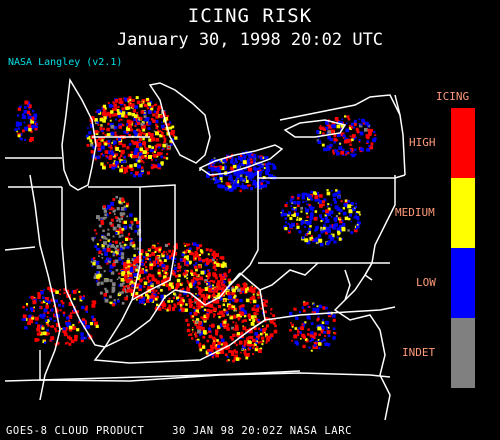 This screenshot has width=500, height=440. Describe the element at coordinates (170, 365) in the screenshot. I see `tennessee-boundary` at that location.